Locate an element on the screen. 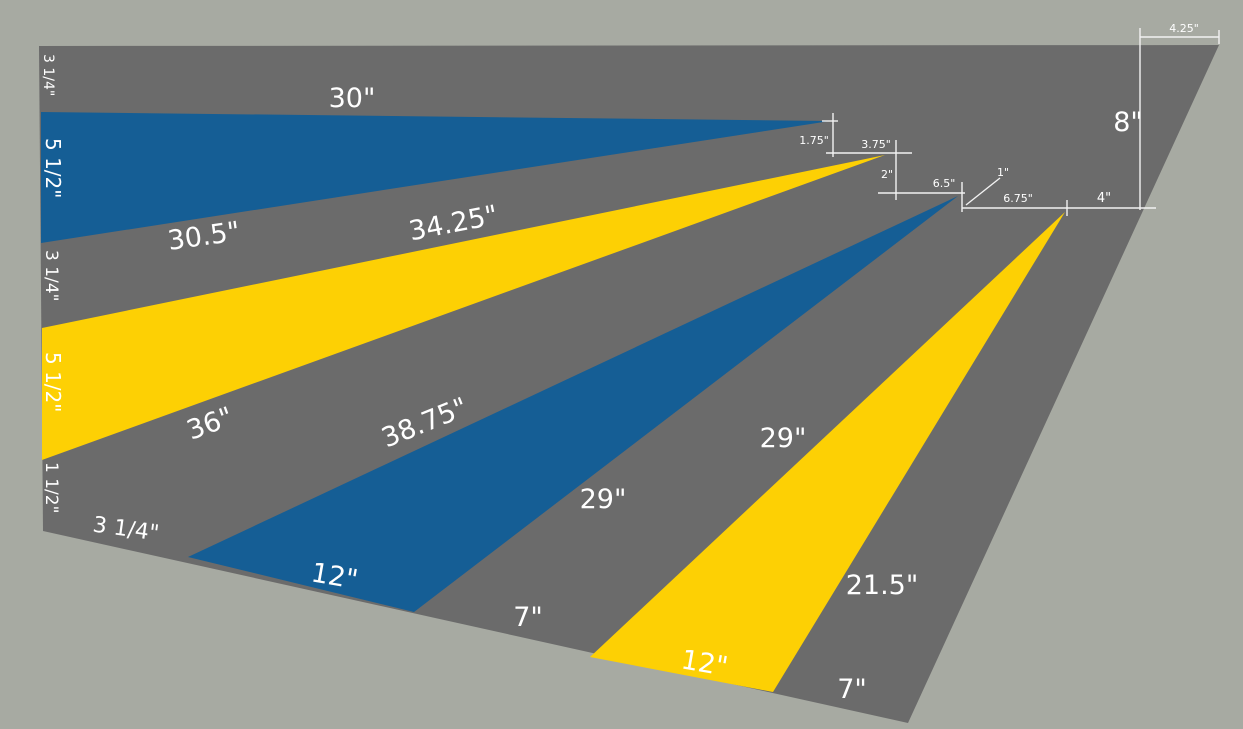  dim-label-f: 6.75" is located at coordinates (1018, 198).